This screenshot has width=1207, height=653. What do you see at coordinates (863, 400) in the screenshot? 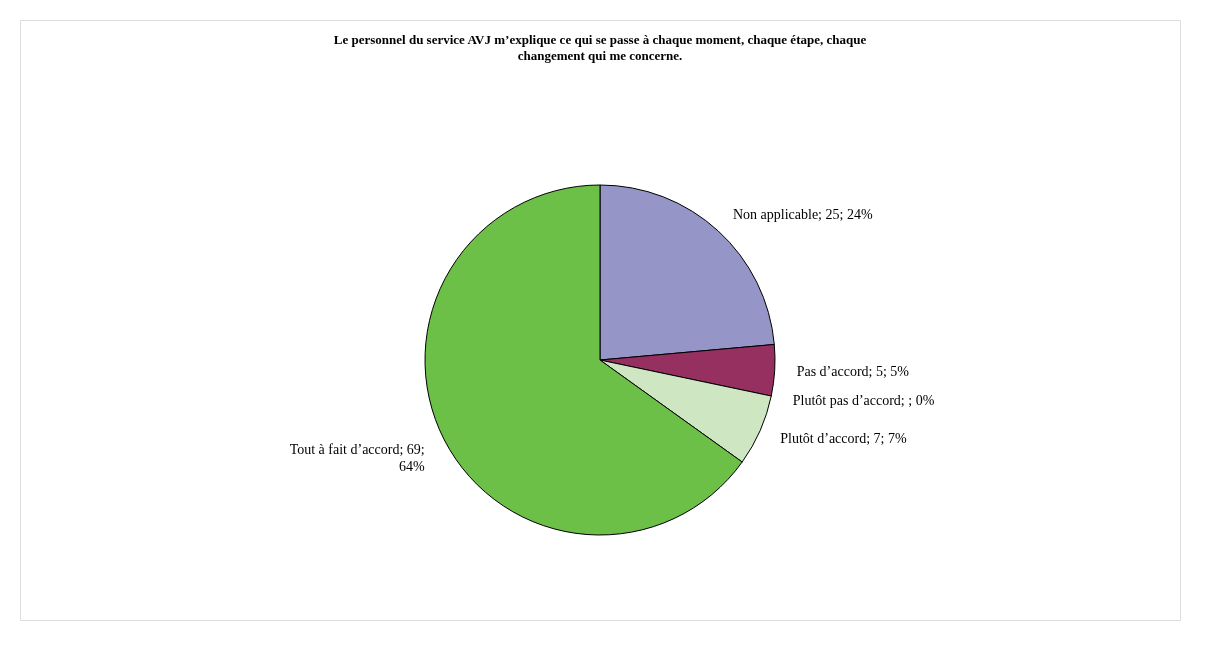
I see `category-label: Plutôt pas d’accord; ; 0%` at bounding box center [863, 400].